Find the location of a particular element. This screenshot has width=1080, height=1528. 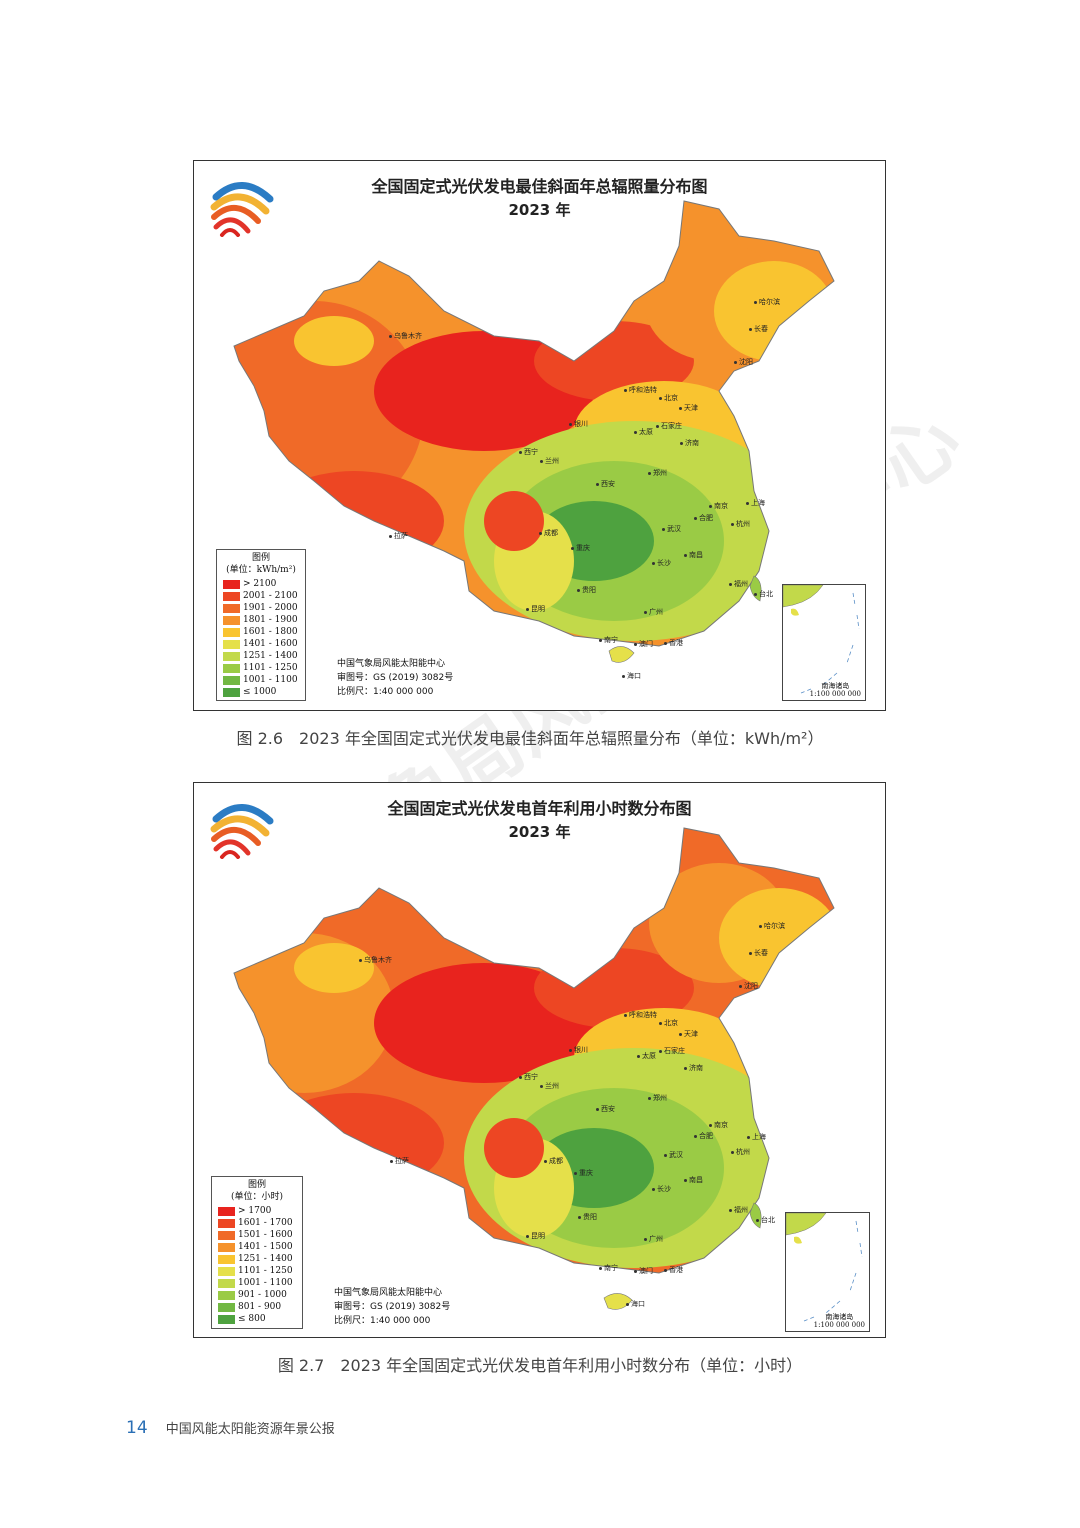

legend-label: > 1700 is located at coordinates (255, 1211).